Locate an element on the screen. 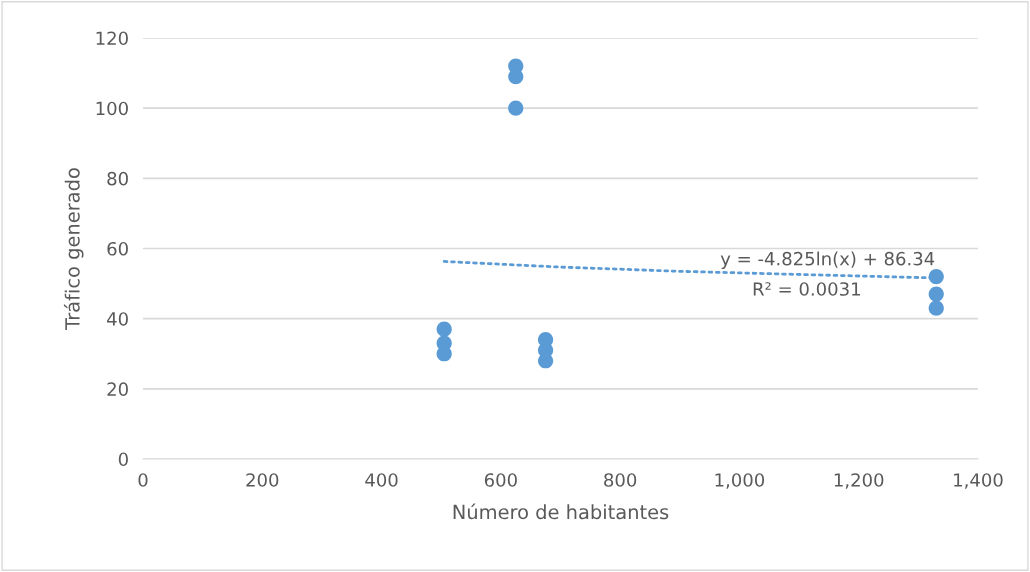 Image resolution: width=1030 pixels, height=572 pixels. x-tick-label: 1,200 is located at coordinates (859, 481).